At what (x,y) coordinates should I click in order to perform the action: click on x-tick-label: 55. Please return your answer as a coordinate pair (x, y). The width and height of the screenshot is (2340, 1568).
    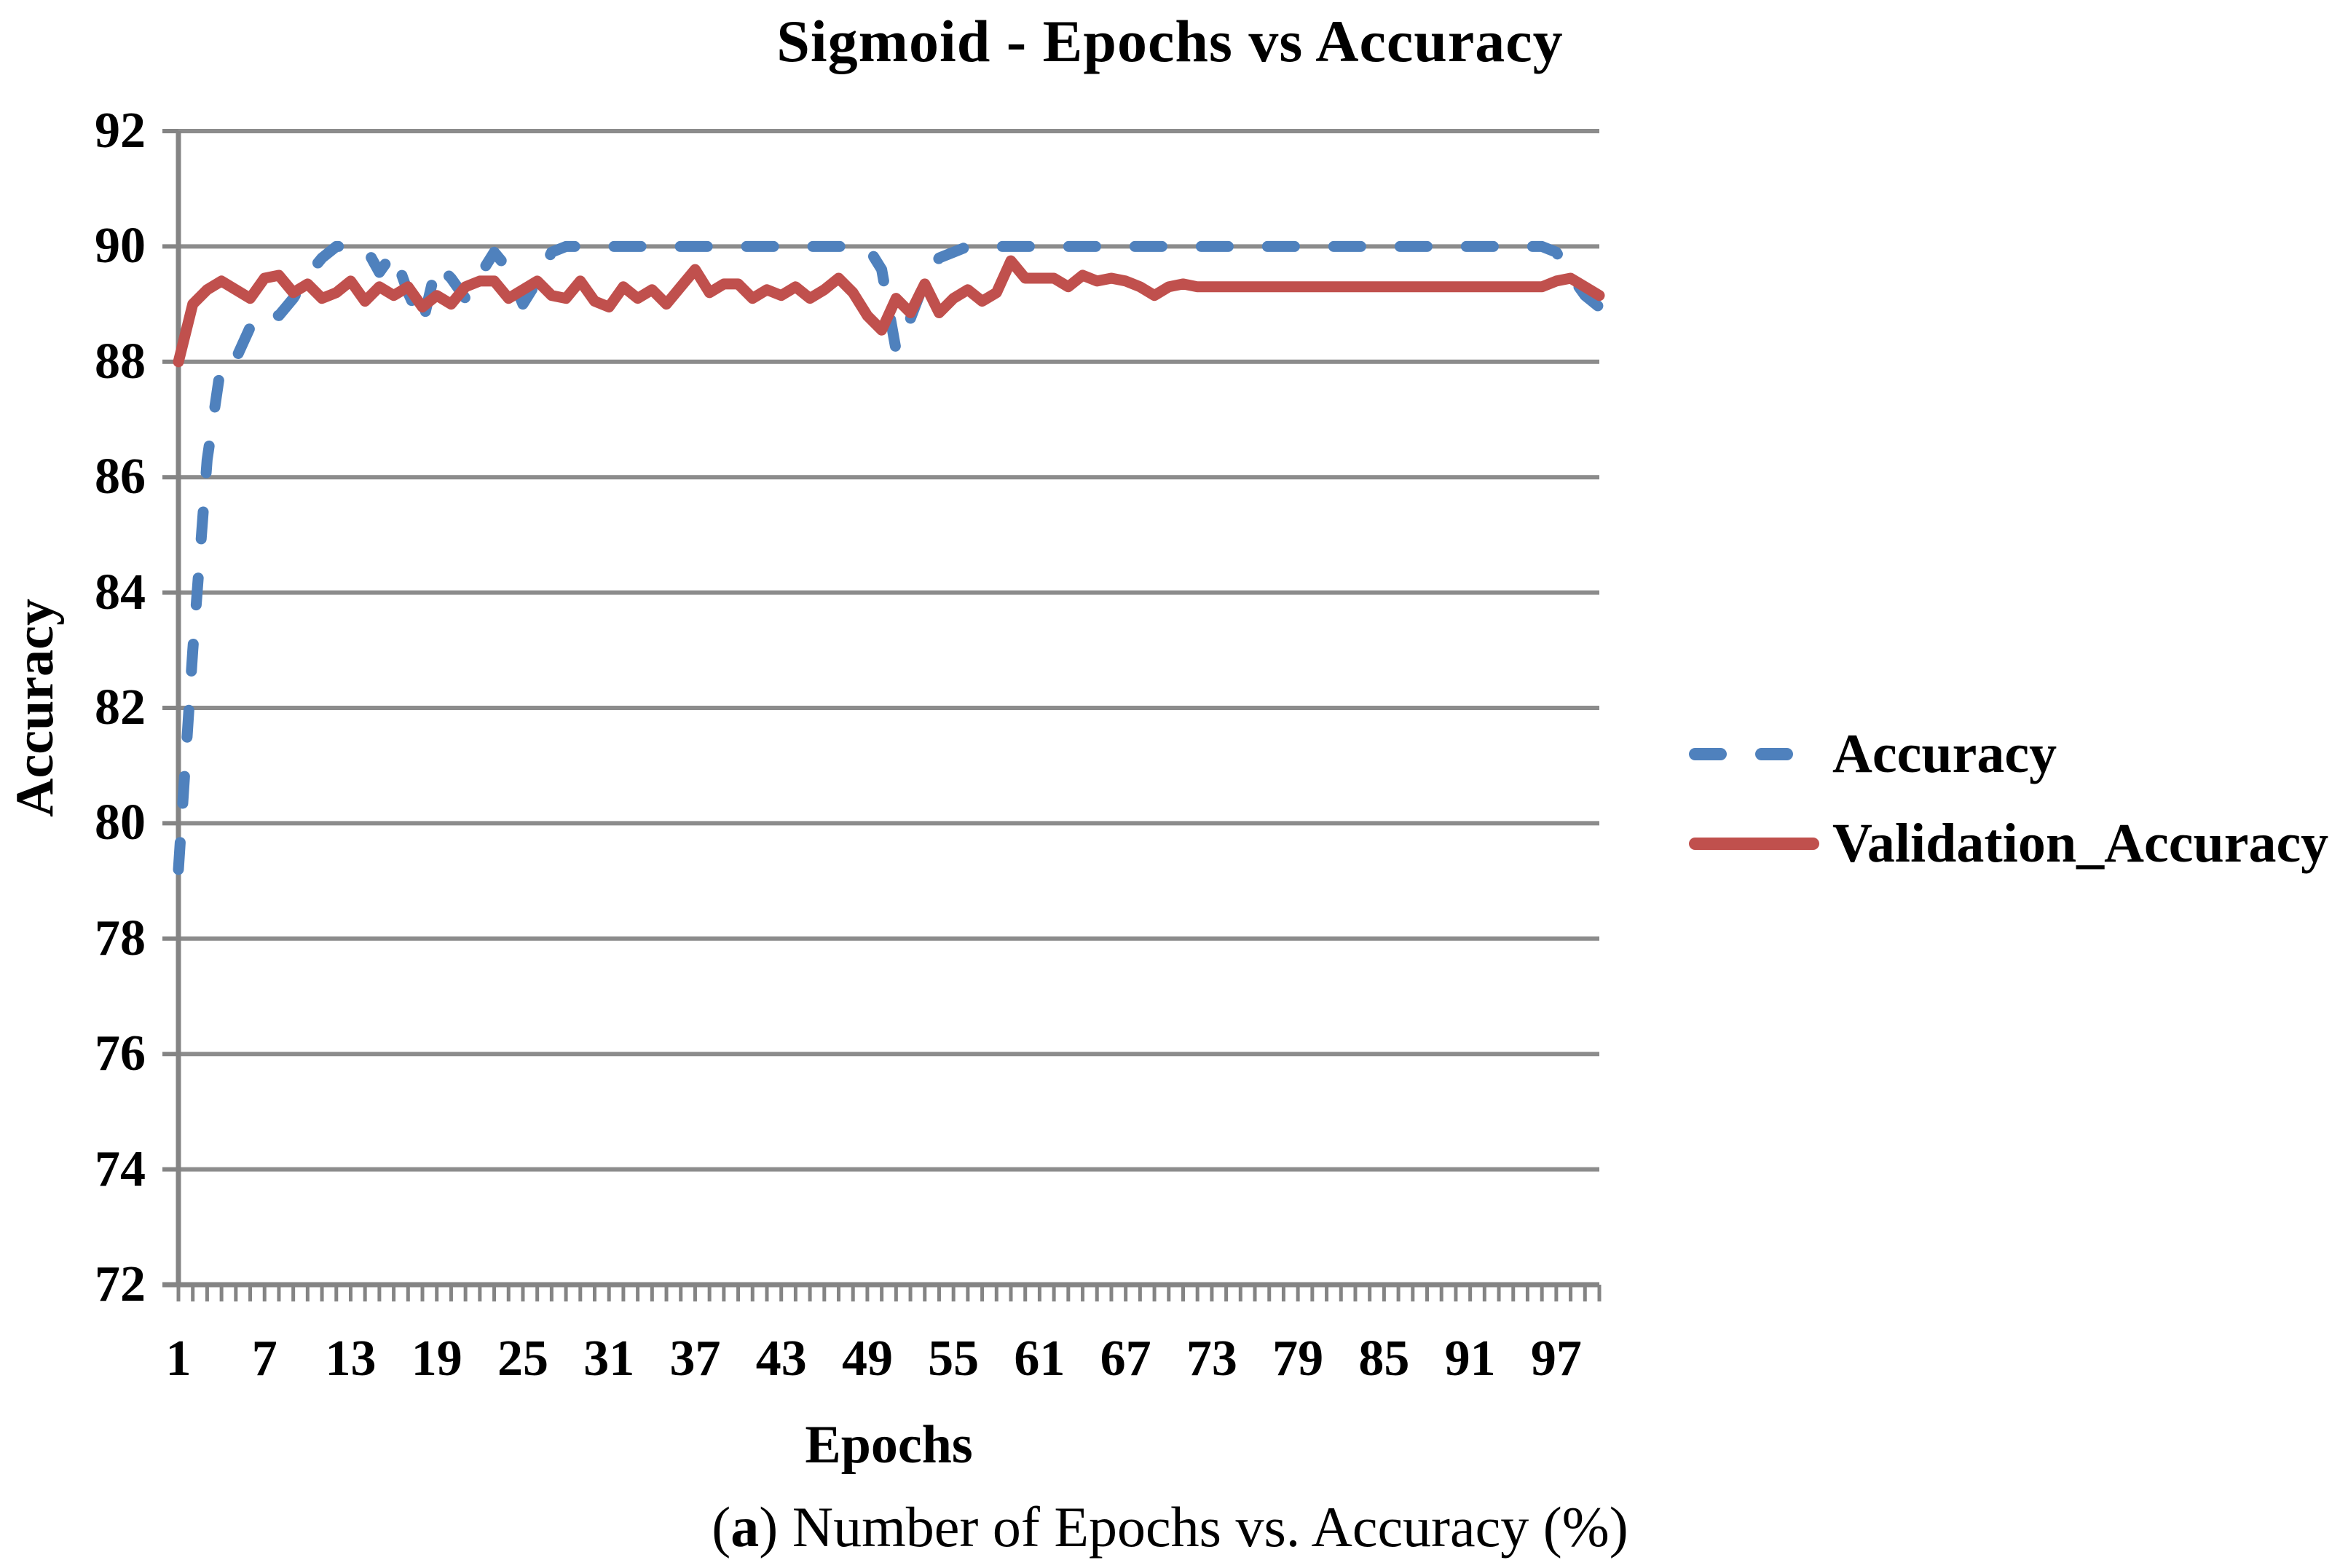
    Looking at the image, I should click on (954, 1359).